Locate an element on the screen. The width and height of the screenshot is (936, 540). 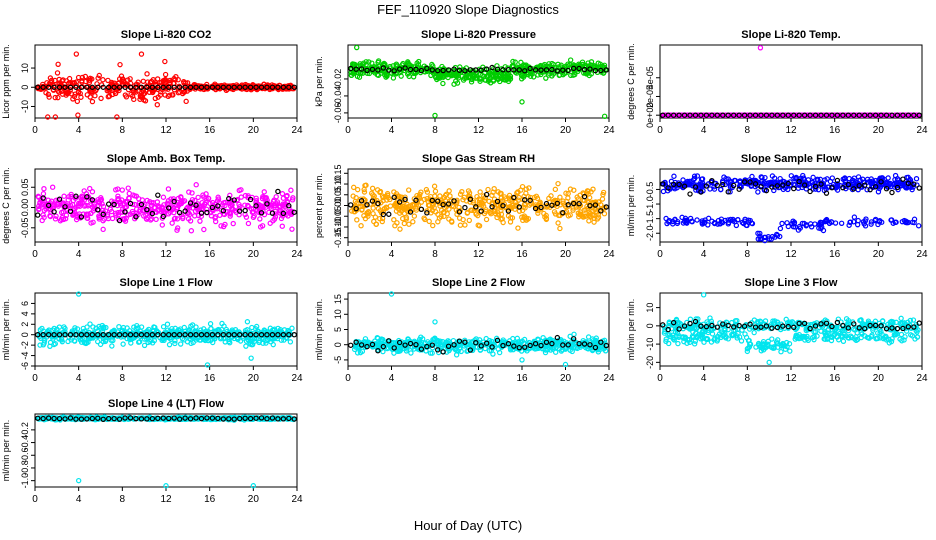
plot-frame is located at coordinates (478, 329).